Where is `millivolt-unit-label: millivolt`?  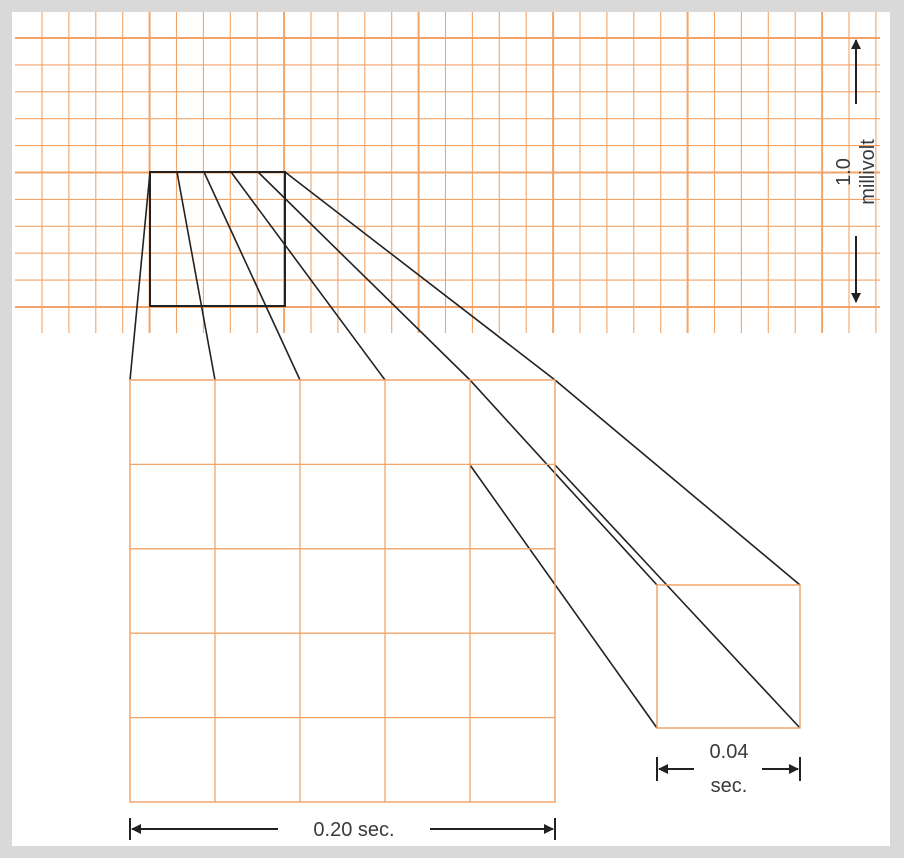 millivolt-unit-label: millivolt is located at coordinates (868, 172).